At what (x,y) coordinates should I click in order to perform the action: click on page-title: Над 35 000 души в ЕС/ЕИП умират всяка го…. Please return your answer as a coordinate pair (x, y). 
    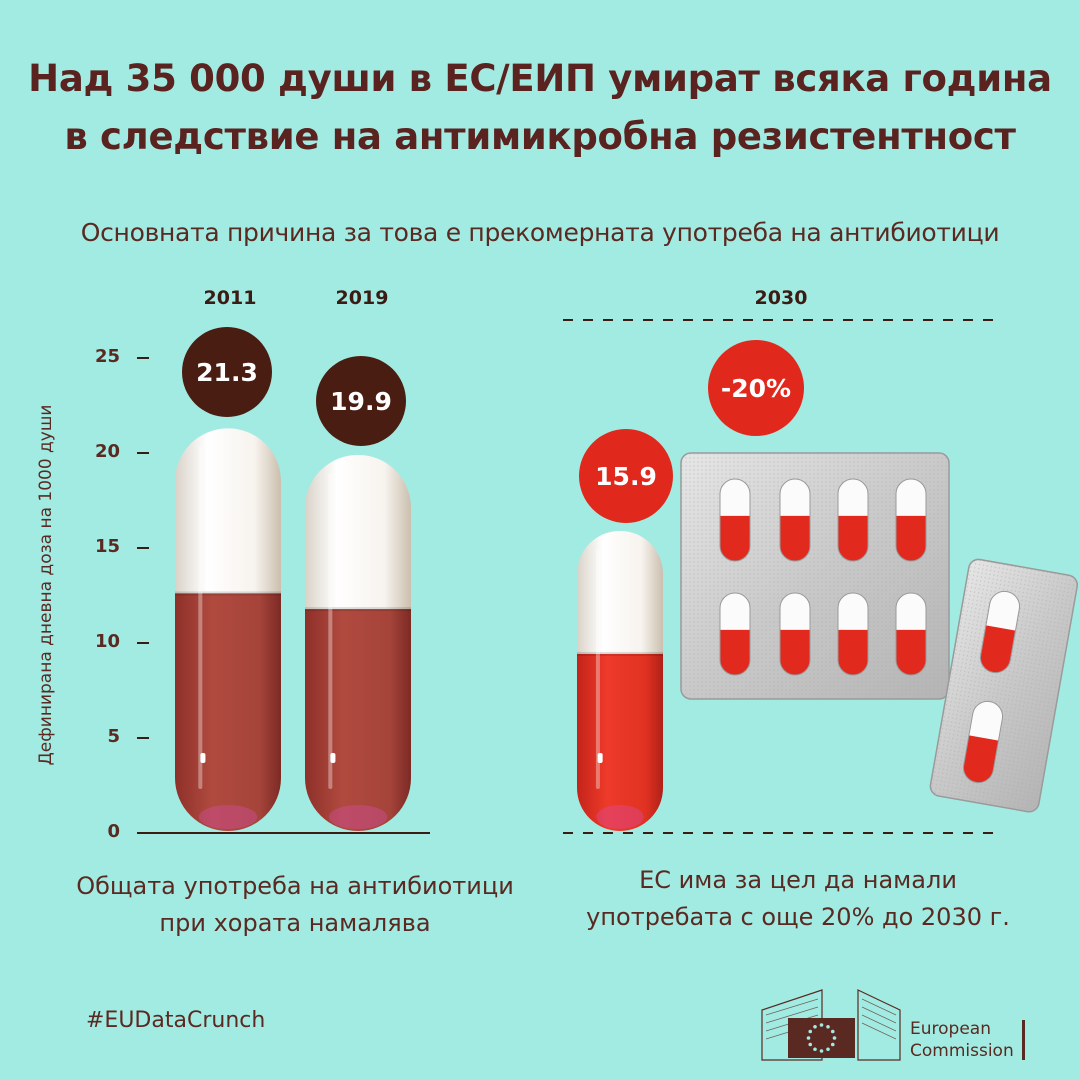
    Looking at the image, I should click on (540, 108).